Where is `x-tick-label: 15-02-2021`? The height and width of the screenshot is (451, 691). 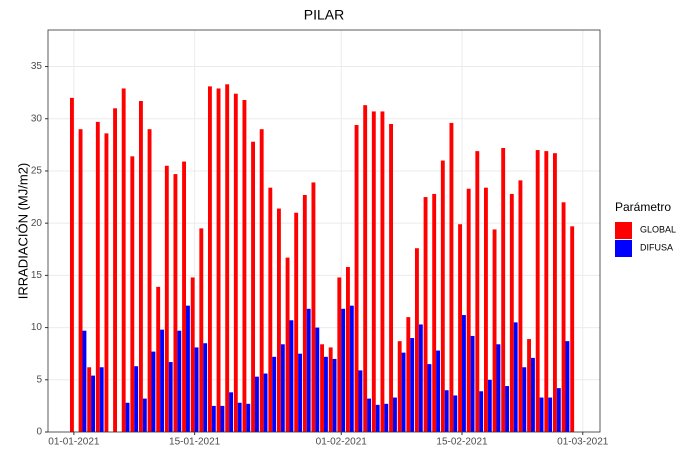 x-tick-label: 15-02-2021 is located at coordinates (462, 441).